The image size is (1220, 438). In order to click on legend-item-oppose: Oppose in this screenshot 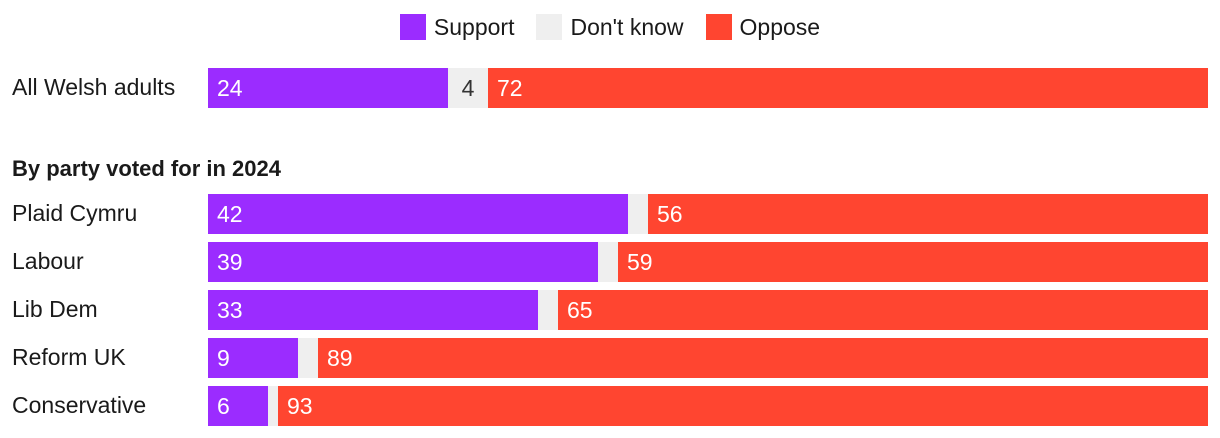, I will do `click(763, 27)`.